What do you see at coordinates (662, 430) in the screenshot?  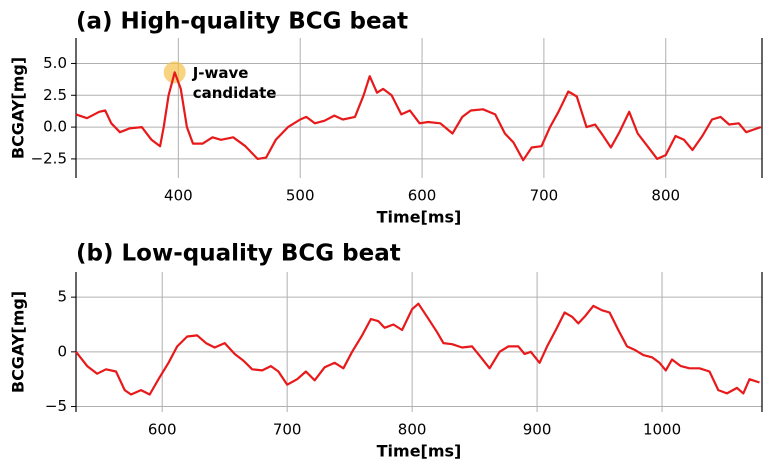 I see `x-tick-label: 1000` at bounding box center [662, 430].